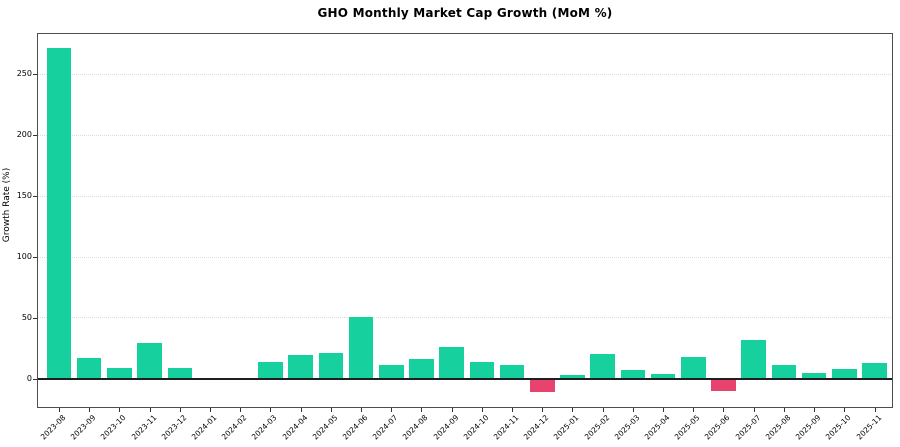 Image resolution: width=900 pixels, height=447 pixels. What do you see at coordinates (26, 317) in the screenshot?
I see `y-tick-label-50: 50` at bounding box center [26, 317].